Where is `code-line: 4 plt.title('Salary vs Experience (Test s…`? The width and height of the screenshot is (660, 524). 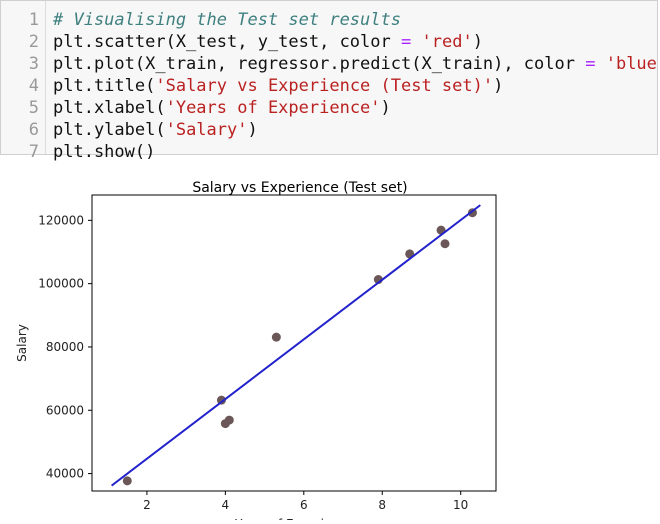 code-line: 4 plt.title('Salary vs Experience (Test s… is located at coordinates (329, 86).